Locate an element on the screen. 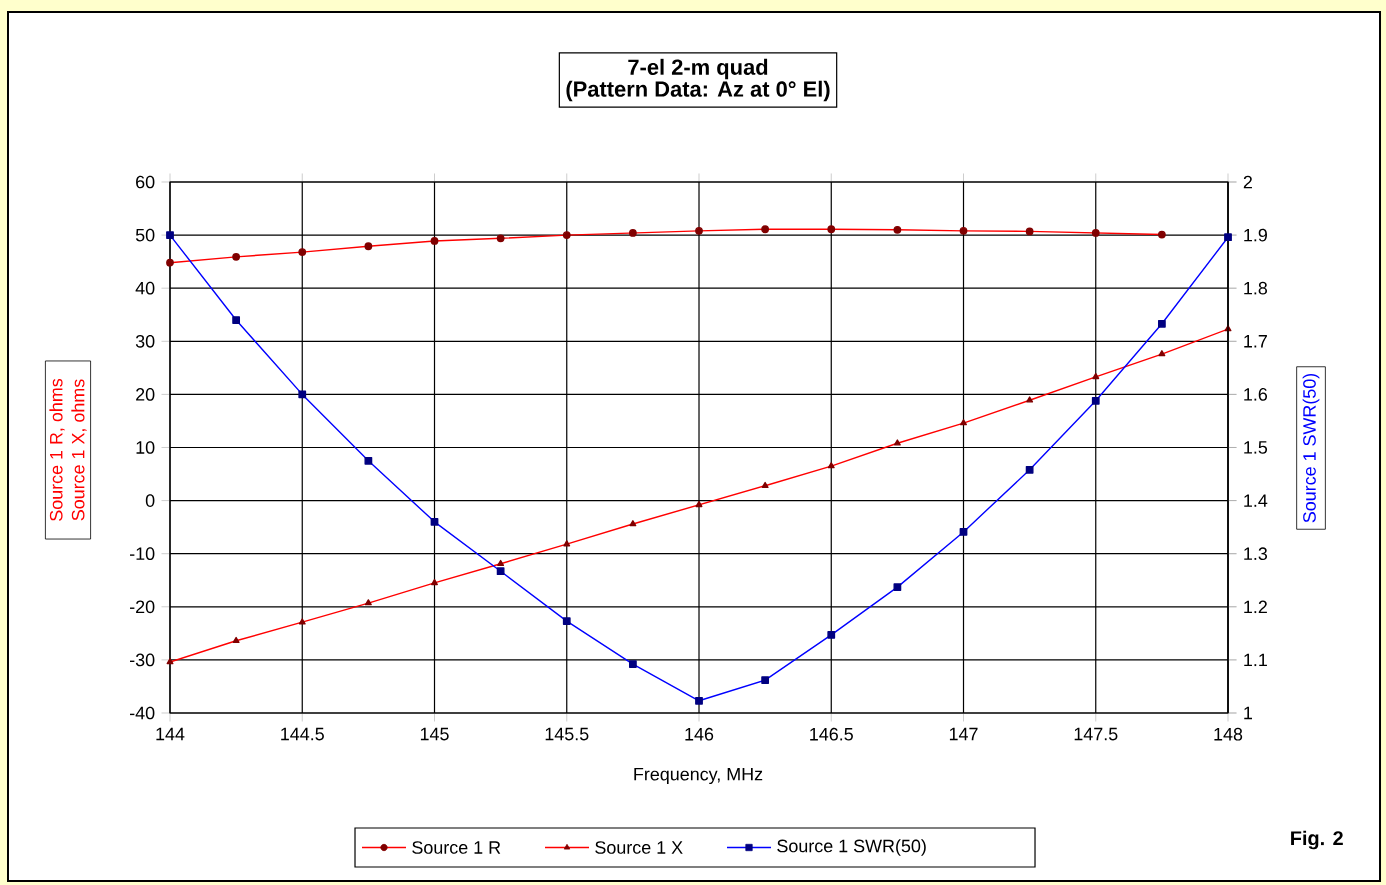 This screenshot has width=1386, height=885. y2-tick-label: 1.8 is located at coordinates (1256, 288).